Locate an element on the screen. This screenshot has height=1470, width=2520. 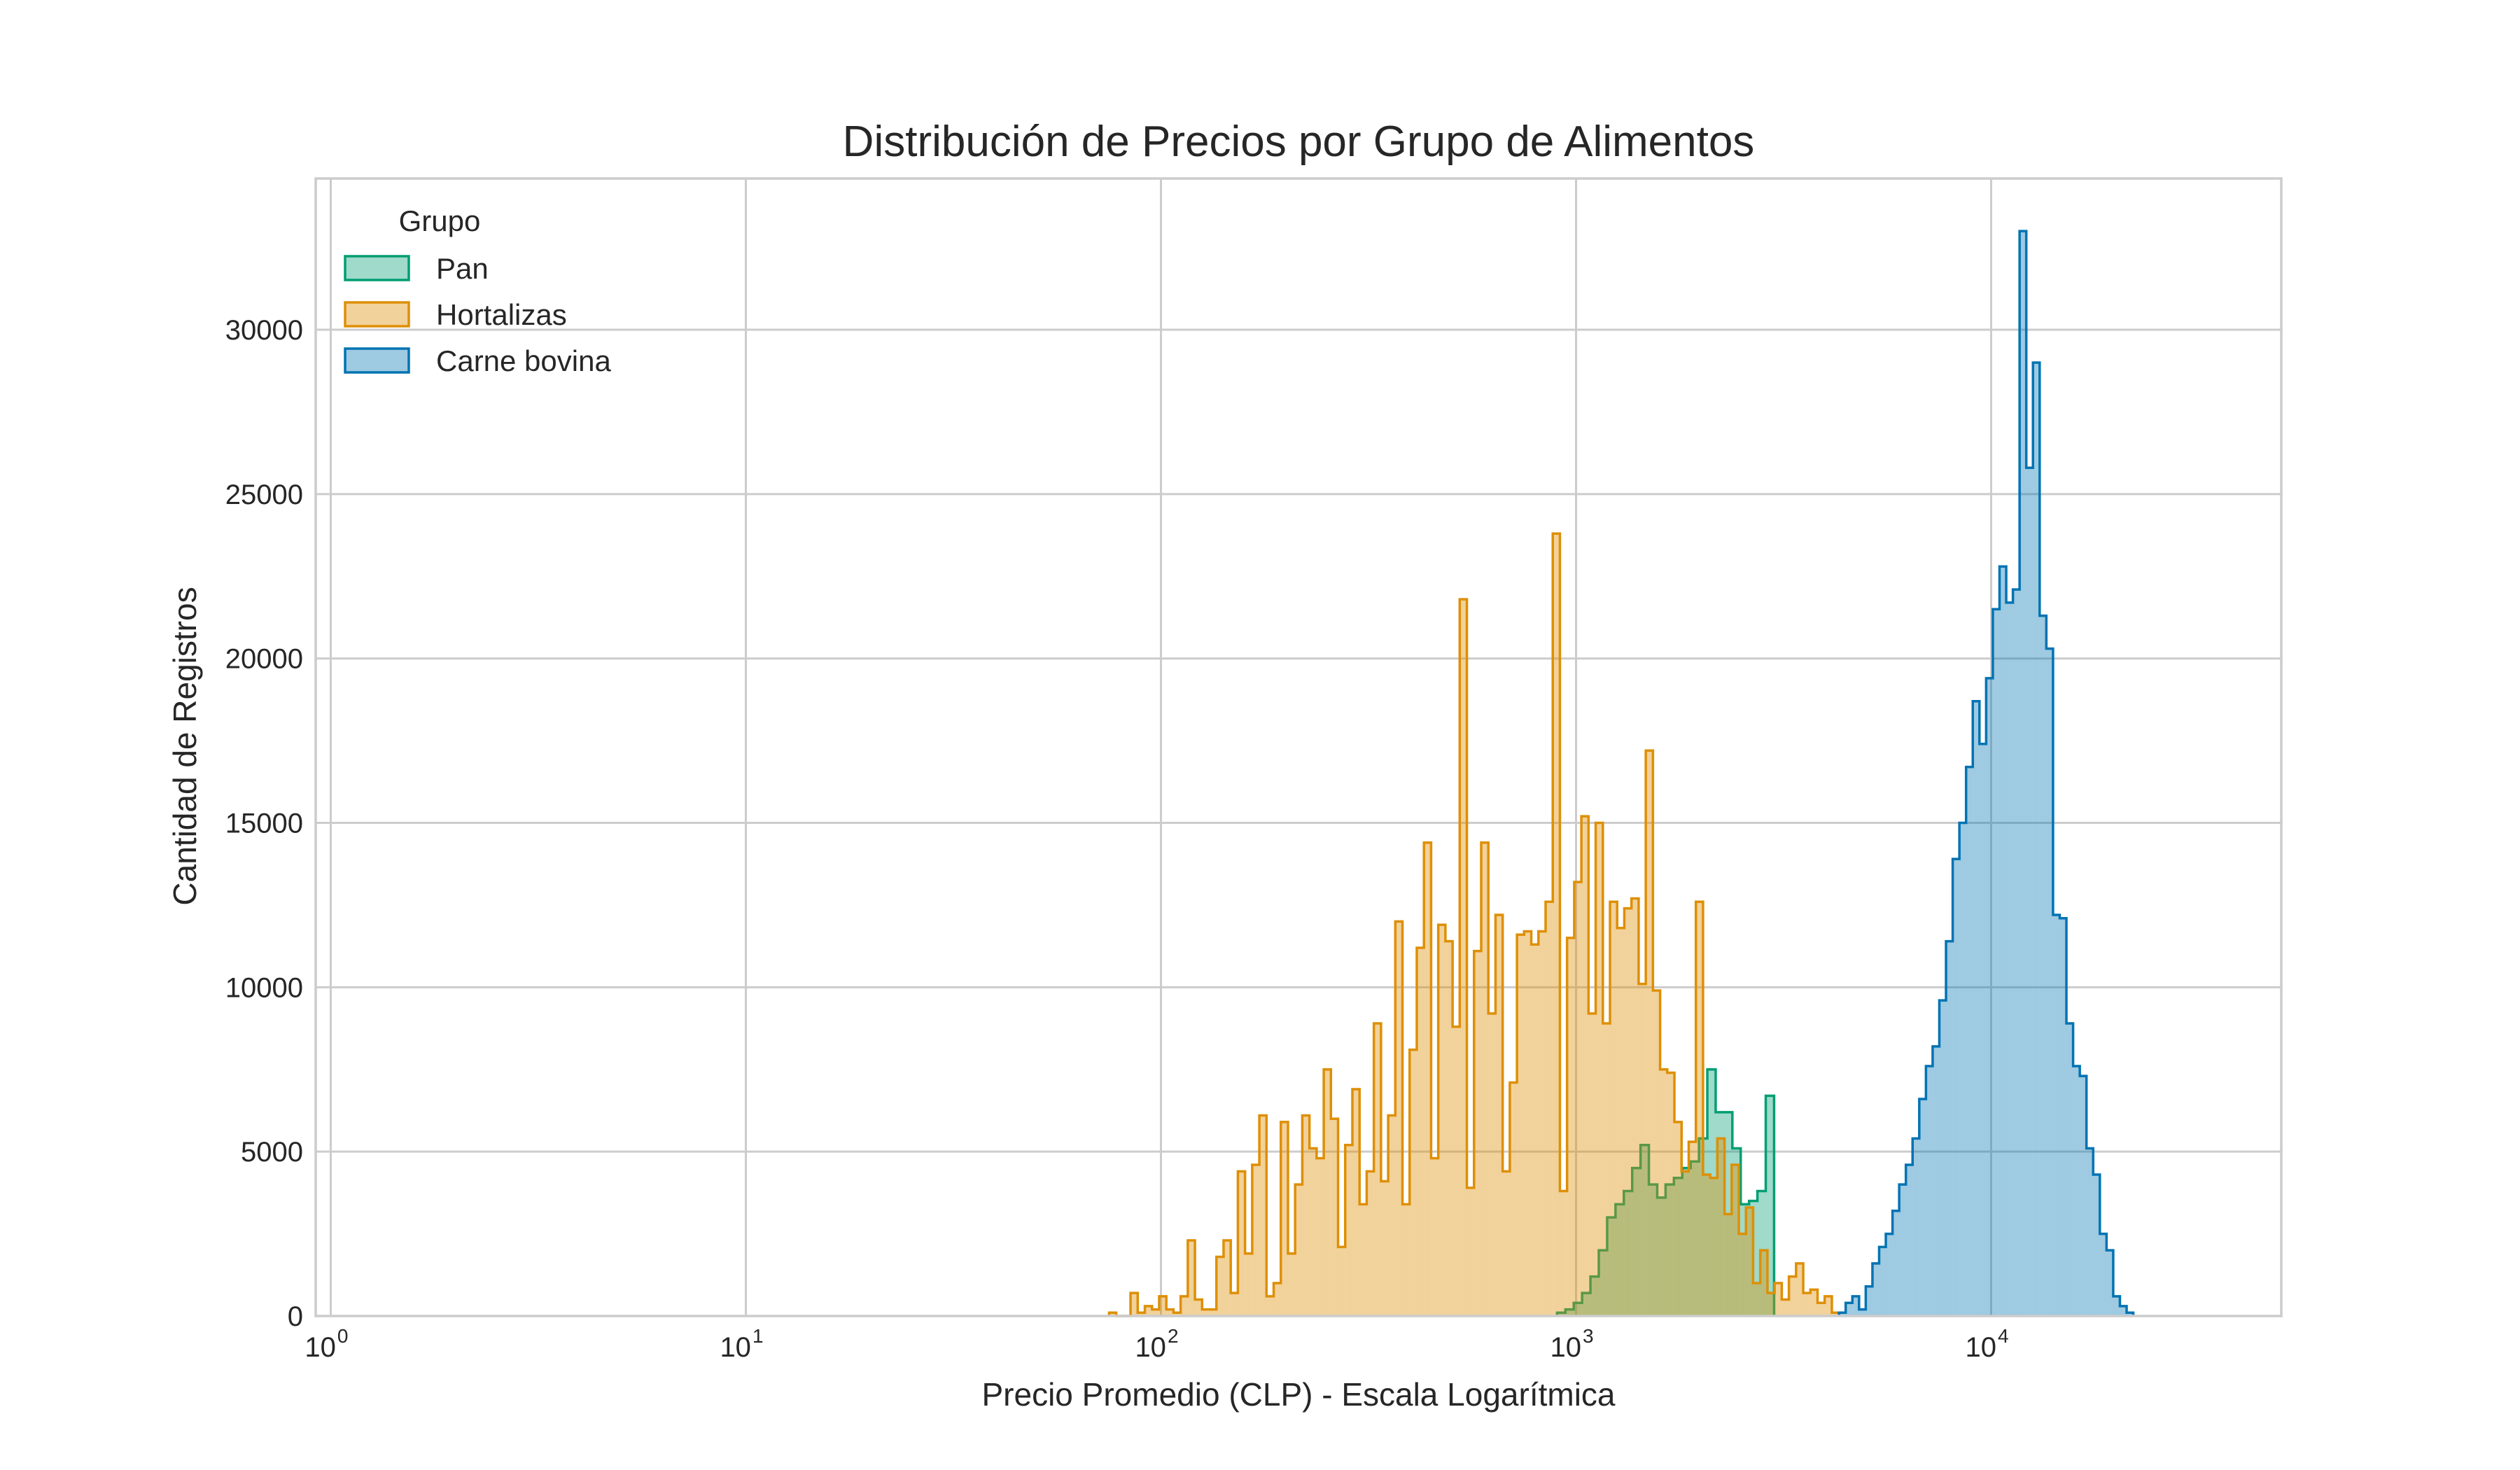
y-tick-label: 5000 is located at coordinates (272, 1152).